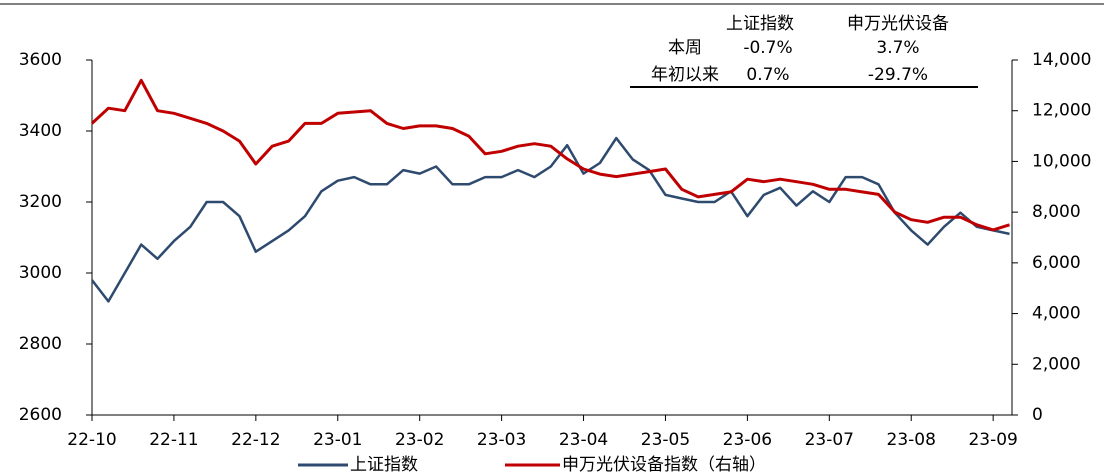  What do you see at coordinates (40, 344) in the screenshot?
I see `y-tick-label: 2800` at bounding box center [40, 344].